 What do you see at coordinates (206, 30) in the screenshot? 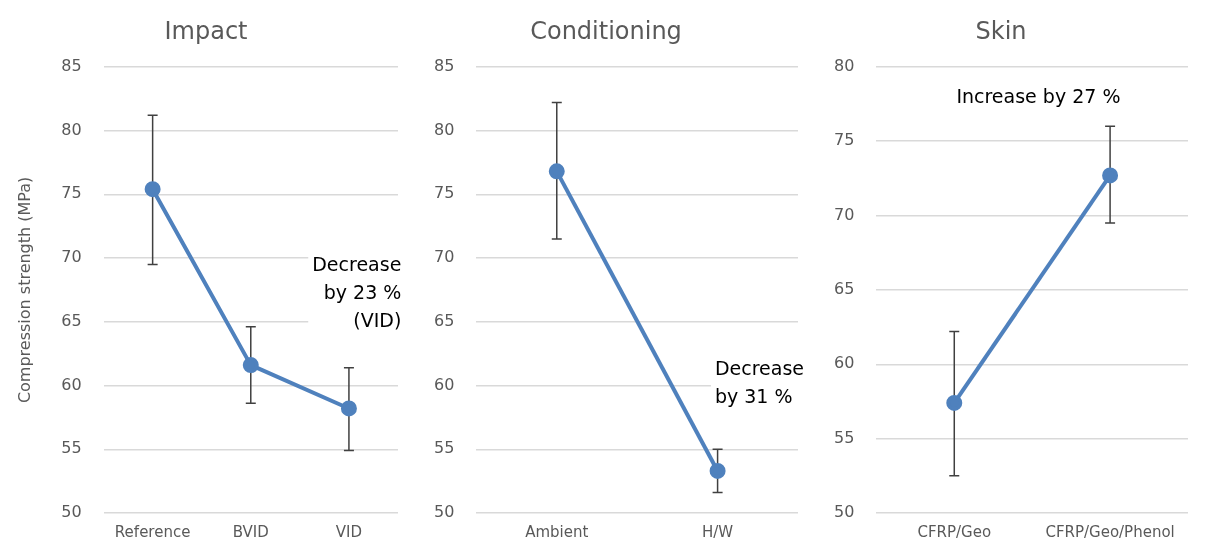
I see `chart-title: Impact` at bounding box center [206, 30].